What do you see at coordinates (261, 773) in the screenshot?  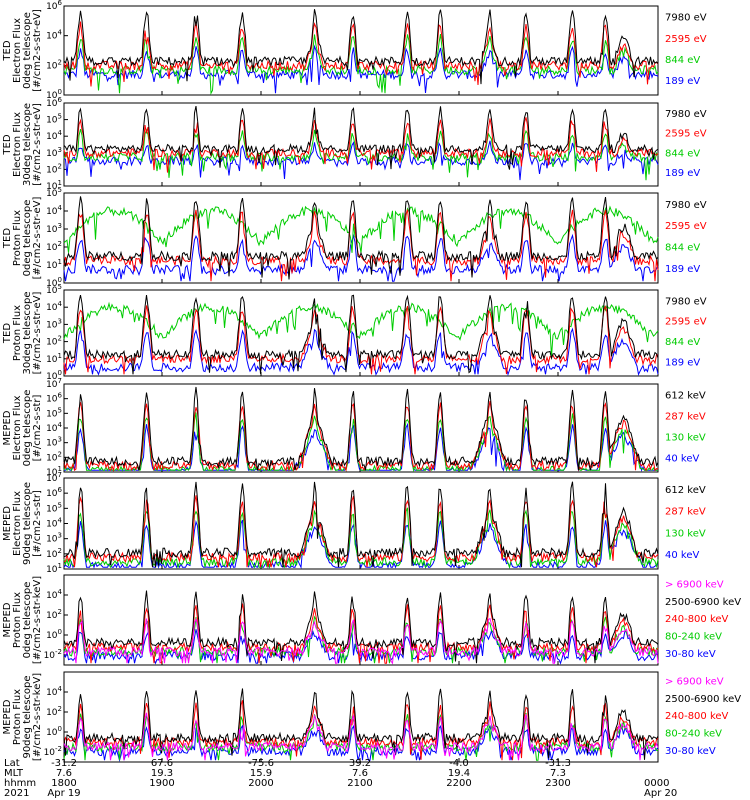 I see `x-tick-label: 15.9` at bounding box center [261, 773].